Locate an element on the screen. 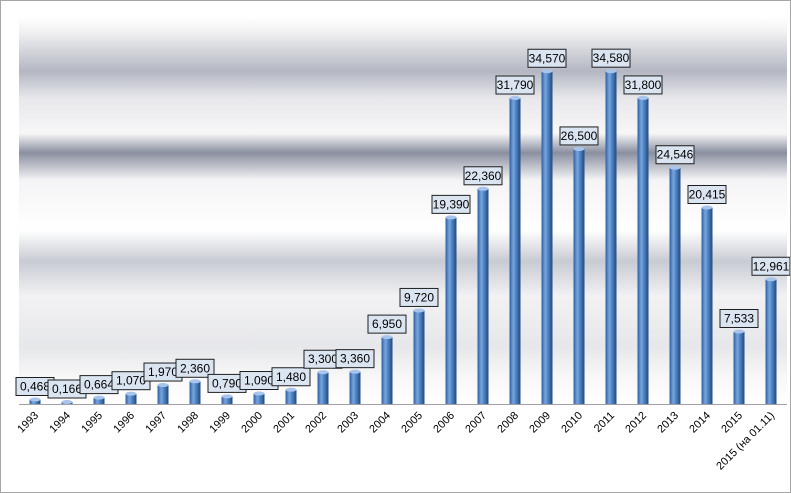 This screenshot has width=791, height=493. data-label: 9,720 is located at coordinates (419, 297).